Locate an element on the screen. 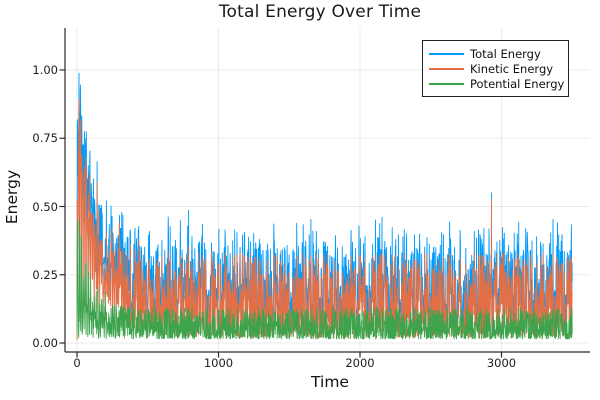  legend-entry-potential-energy: Potential Energy is located at coordinates (497, 83).